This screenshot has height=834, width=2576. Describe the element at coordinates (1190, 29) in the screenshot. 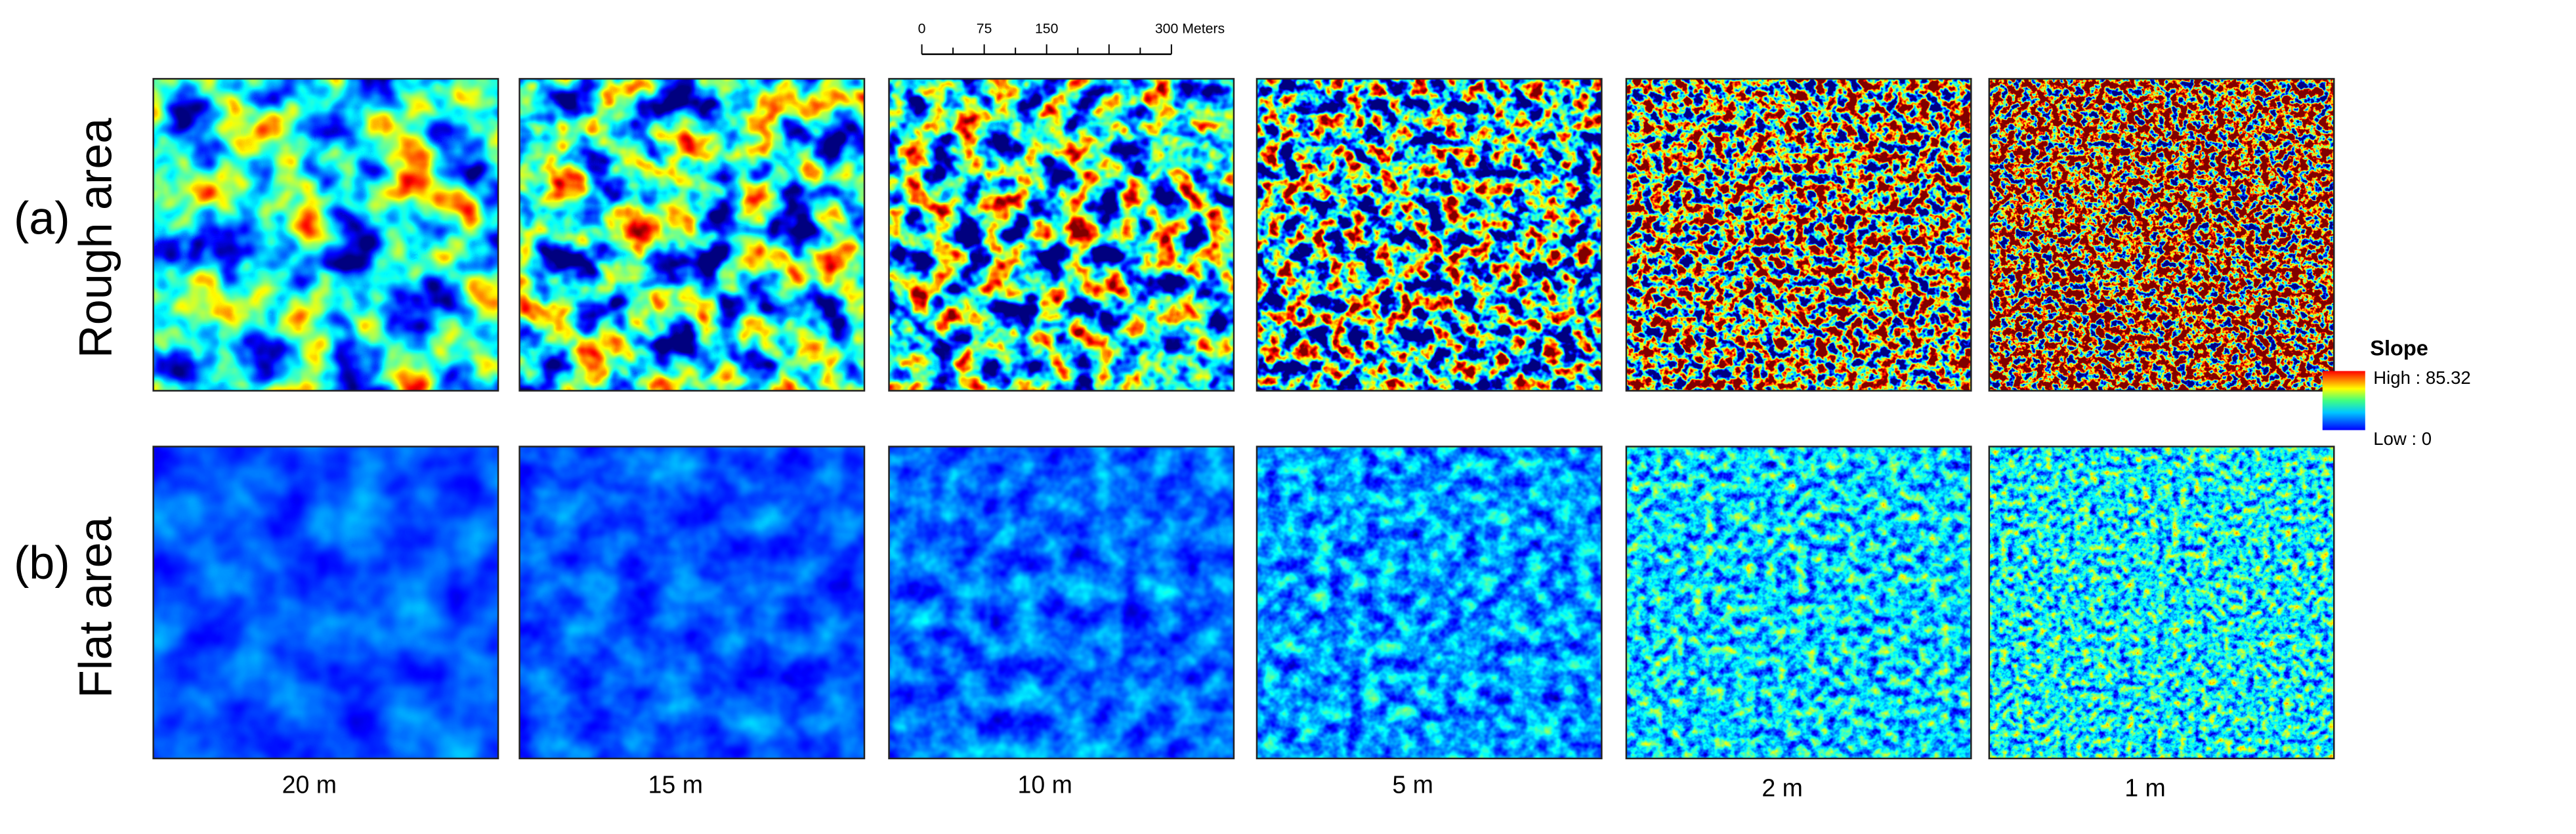

I see `scale-label: 300 Meters` at that location.